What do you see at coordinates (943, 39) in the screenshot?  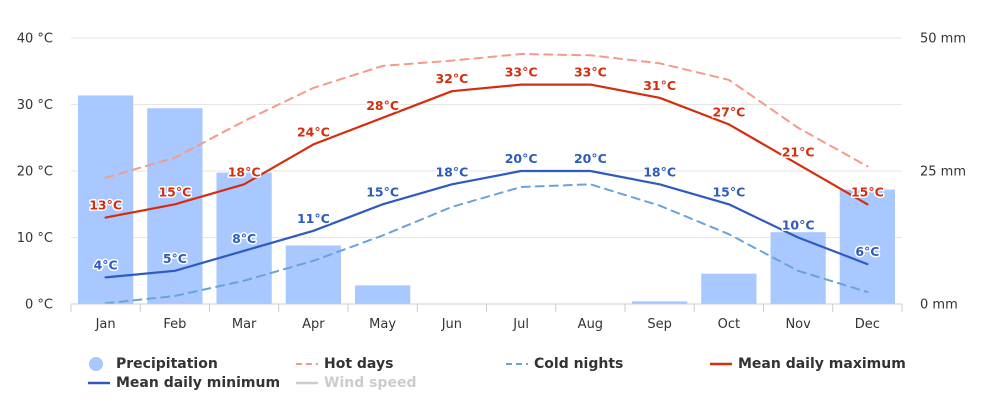 I see `y-right-tick-label: 50 mm` at bounding box center [943, 39].